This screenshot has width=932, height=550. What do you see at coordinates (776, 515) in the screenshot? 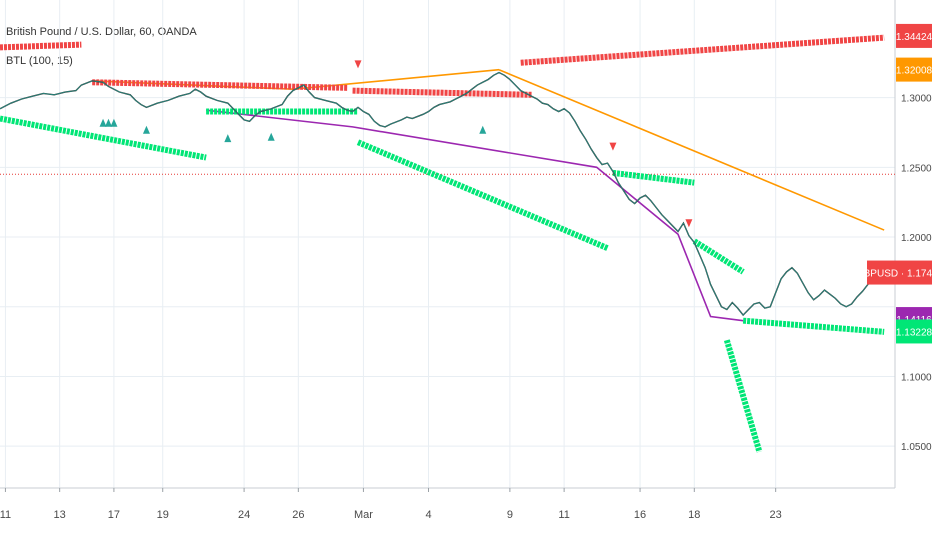
I see `x-tick-label: 23` at bounding box center [776, 515].